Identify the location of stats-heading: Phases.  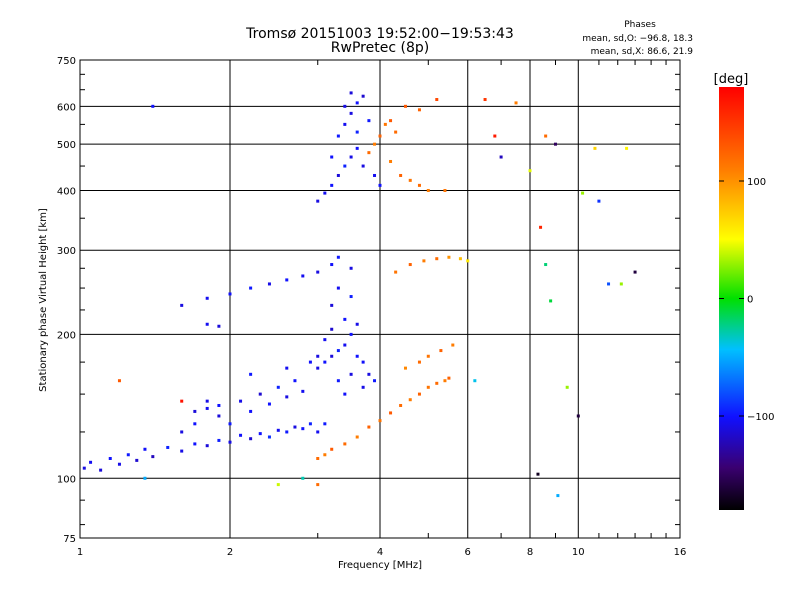
(640, 25).